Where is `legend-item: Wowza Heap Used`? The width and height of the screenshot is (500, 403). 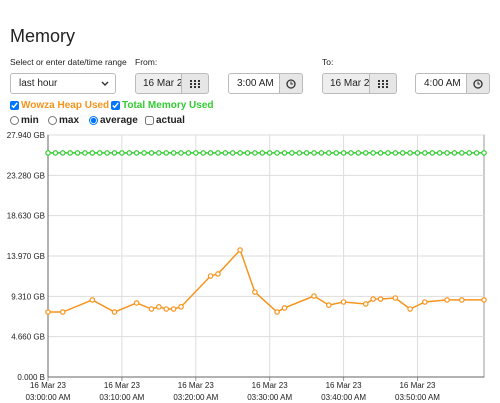
legend-item: Wowza Heap Used is located at coordinates (59, 105).